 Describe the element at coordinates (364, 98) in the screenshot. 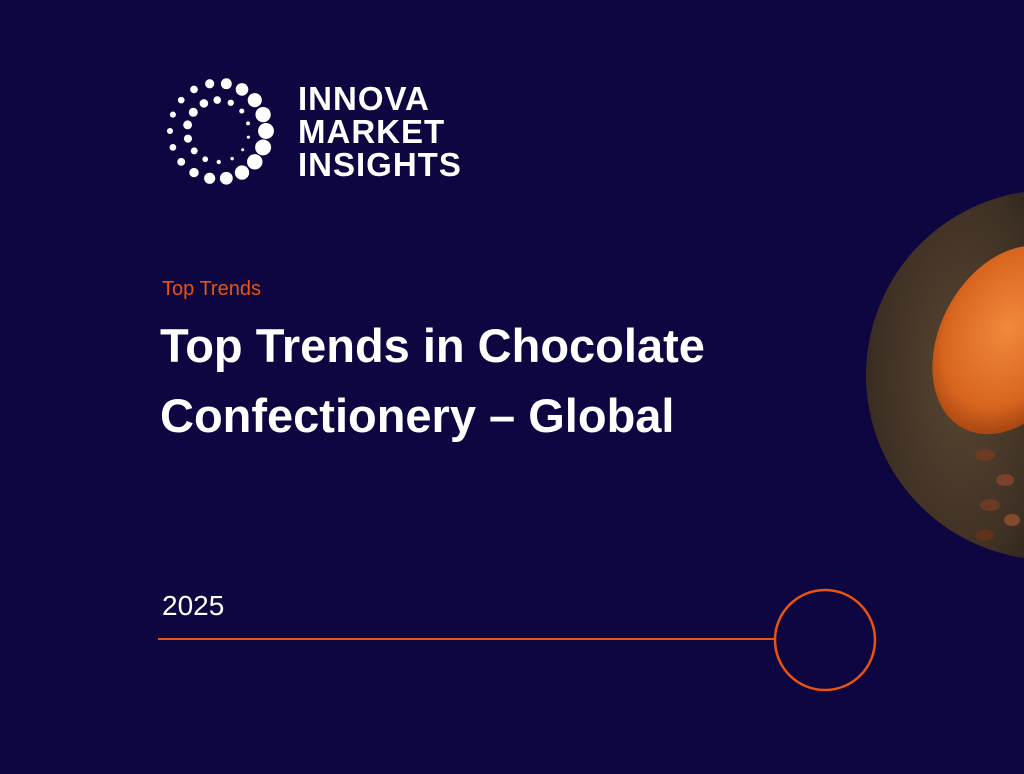

I see `logo-text: INNOVA` at that location.